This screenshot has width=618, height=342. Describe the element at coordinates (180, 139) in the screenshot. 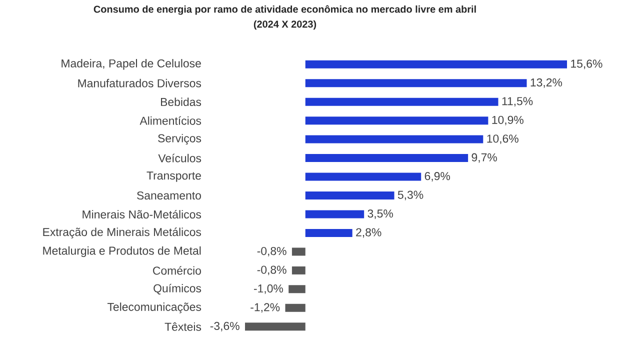

I see `y-tick-label: Serviços` at that location.